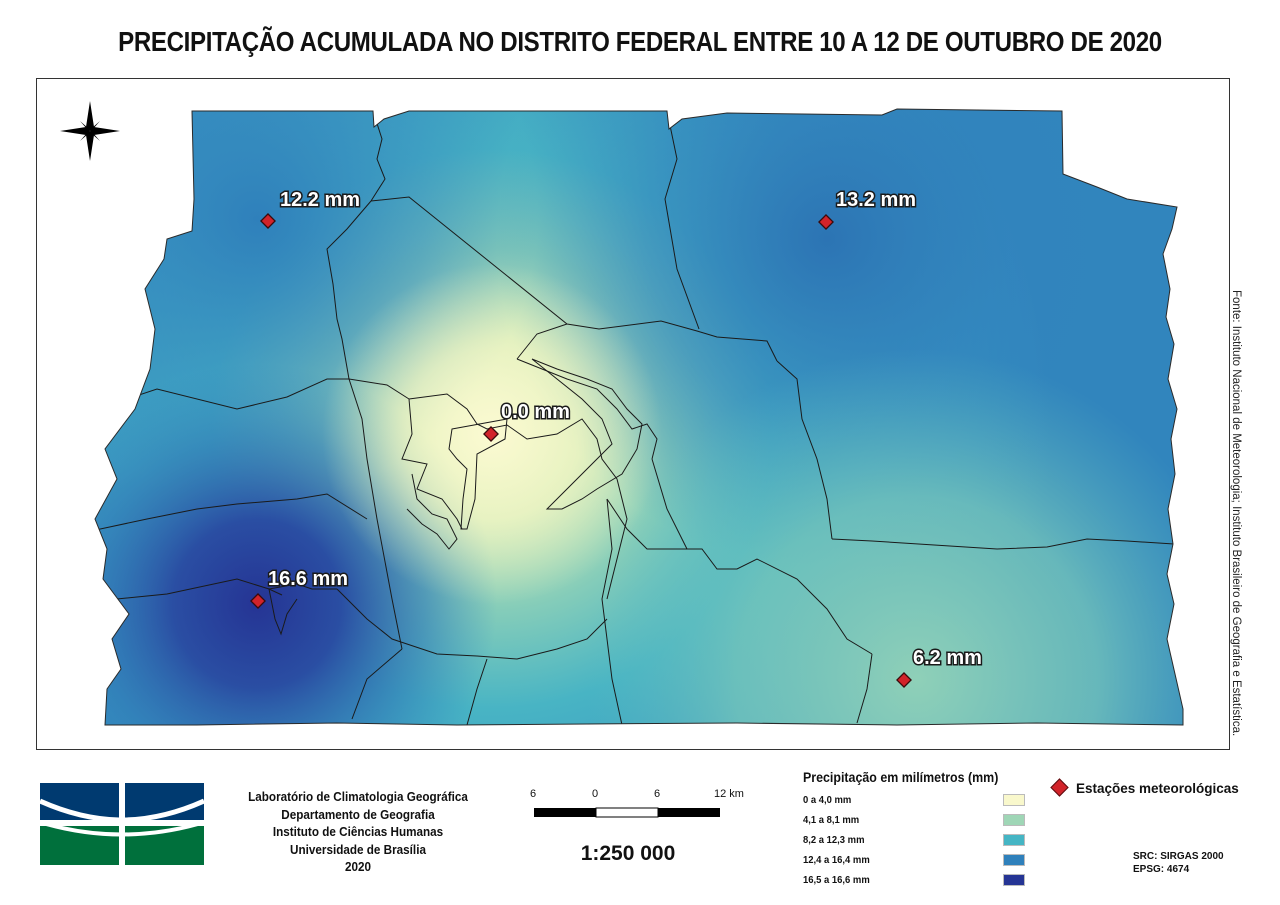 The image size is (1280, 905). What do you see at coordinates (836, 860) in the screenshot?
I see `legend-item-label: 12,4 a 16,4 mm` at bounding box center [836, 860].